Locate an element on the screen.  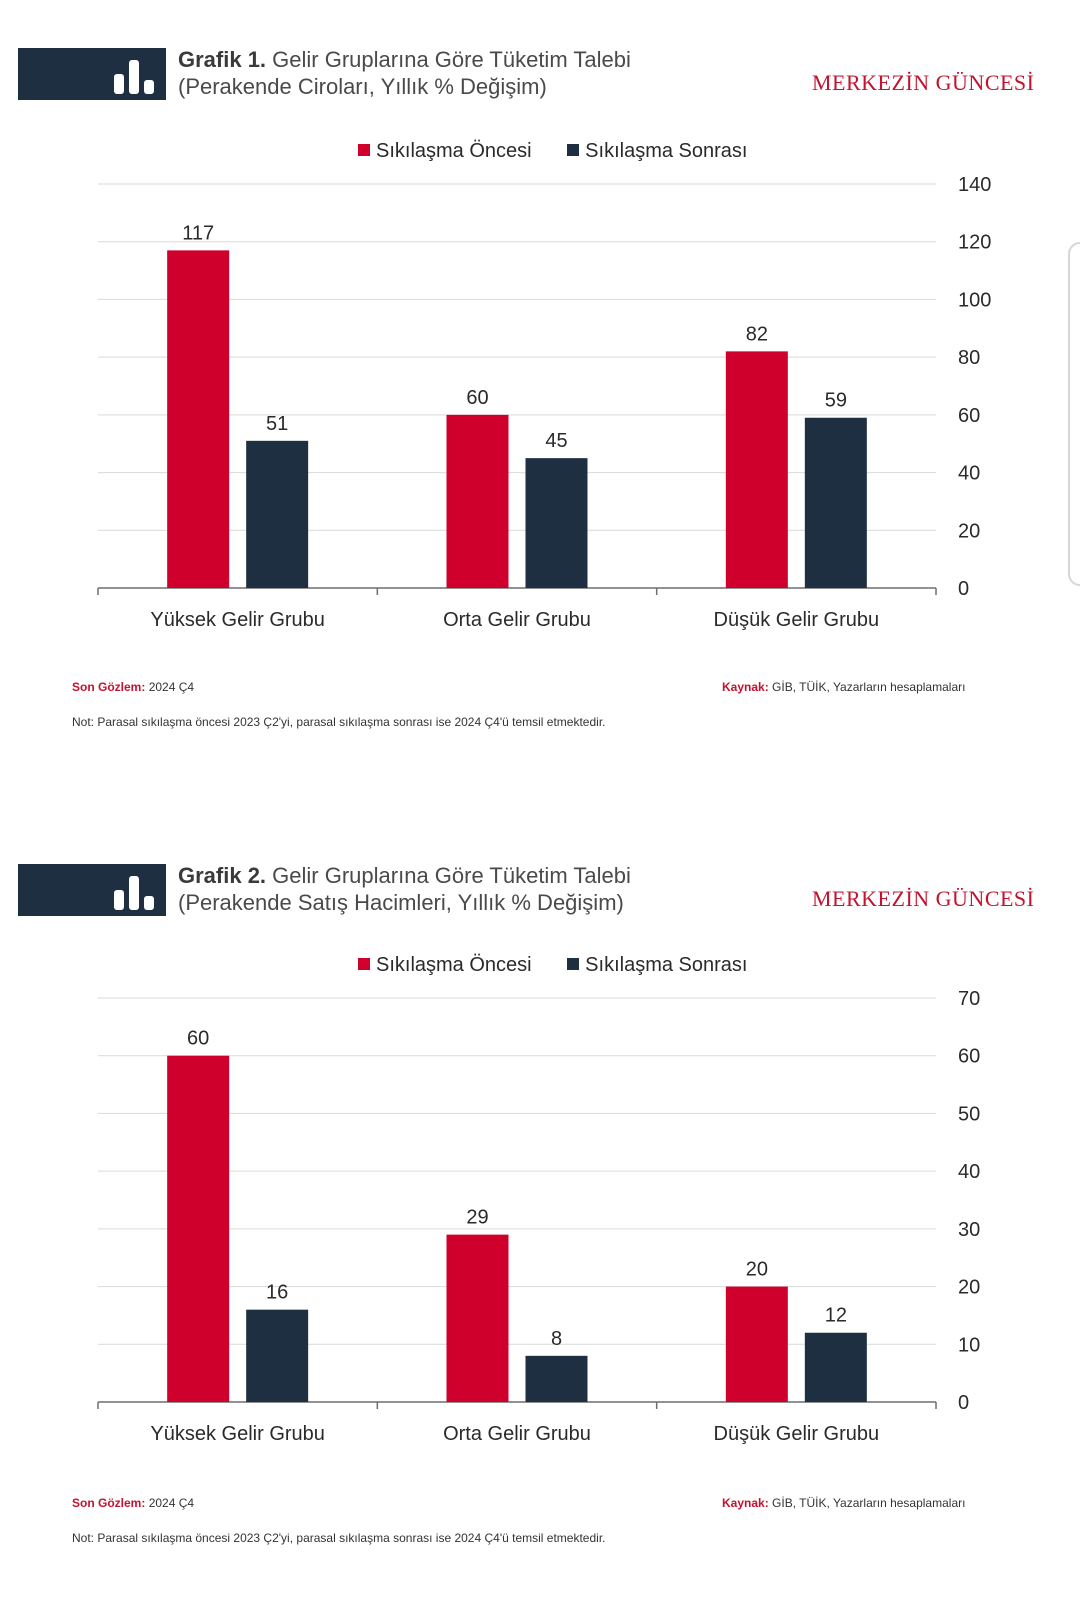
y-tick-label: 100 is located at coordinates (974, 300).